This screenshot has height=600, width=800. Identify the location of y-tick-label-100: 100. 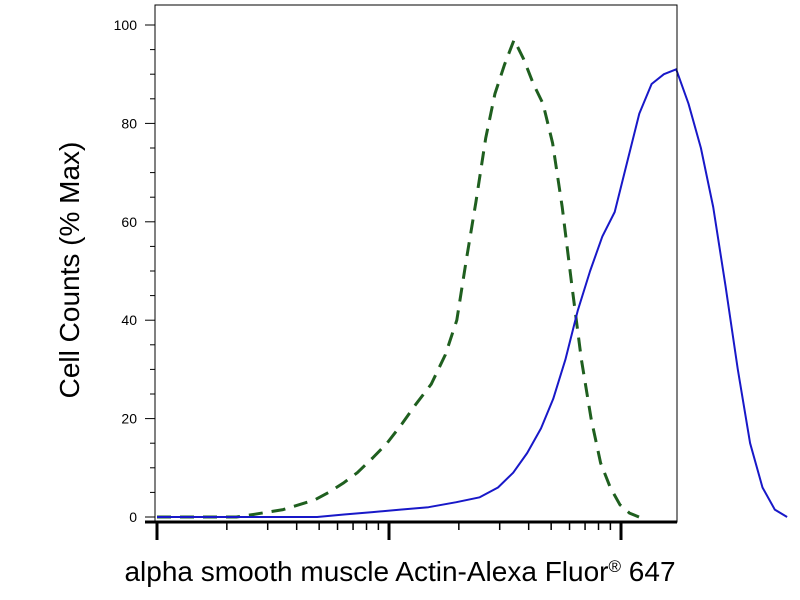
(126, 25).